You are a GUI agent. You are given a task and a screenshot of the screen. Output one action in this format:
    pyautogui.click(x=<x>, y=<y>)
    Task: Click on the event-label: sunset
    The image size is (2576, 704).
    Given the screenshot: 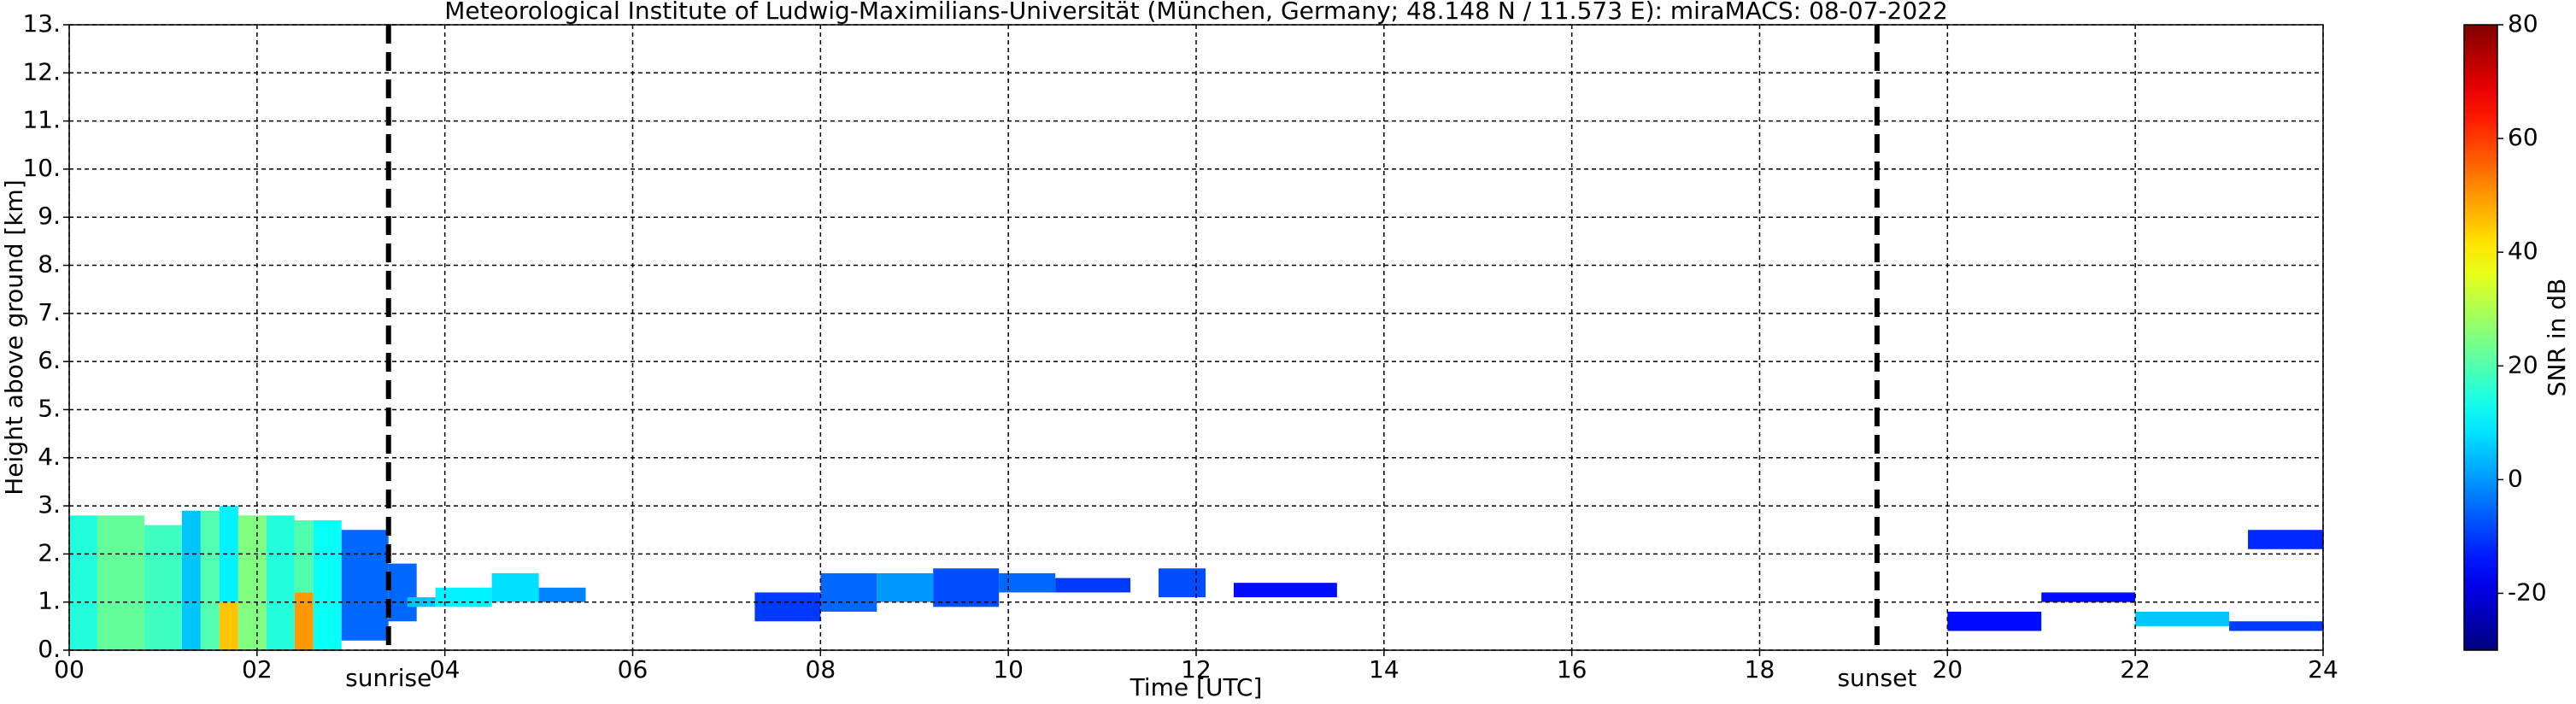 What is the action you would take?
    pyautogui.click(x=1876, y=678)
    